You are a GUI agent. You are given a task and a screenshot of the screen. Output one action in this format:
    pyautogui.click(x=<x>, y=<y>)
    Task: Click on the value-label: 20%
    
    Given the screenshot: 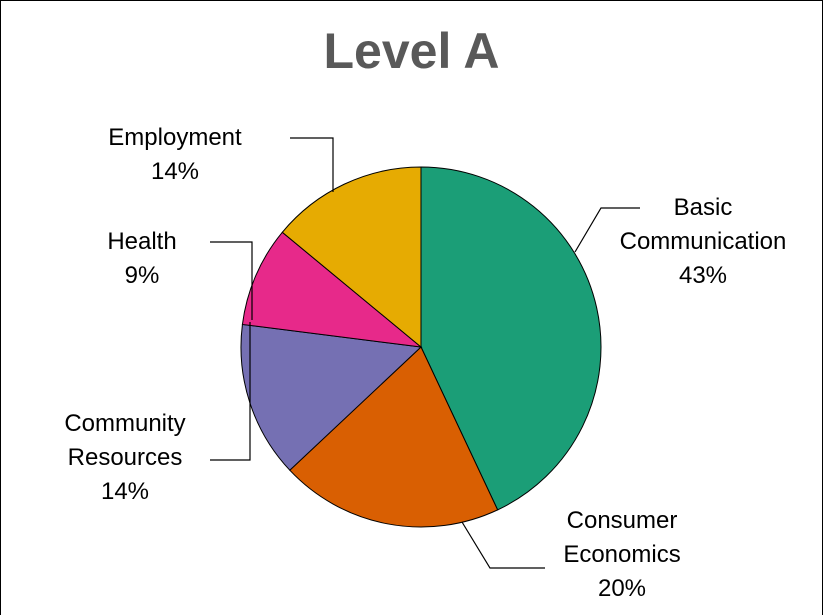 What is the action you would take?
    pyautogui.click(x=622, y=588)
    